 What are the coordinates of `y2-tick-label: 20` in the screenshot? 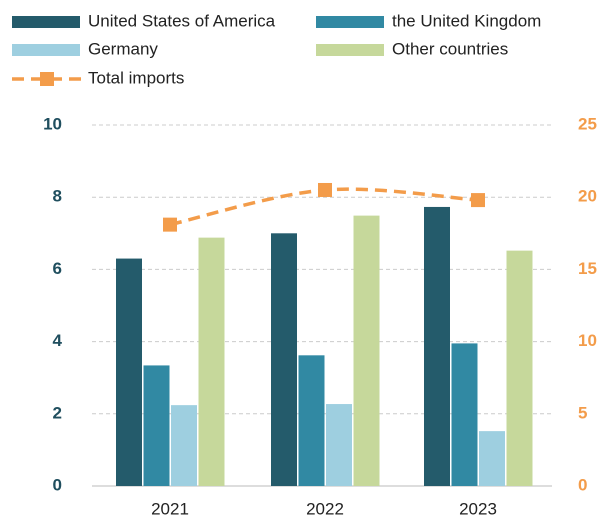 It's located at (587, 196).